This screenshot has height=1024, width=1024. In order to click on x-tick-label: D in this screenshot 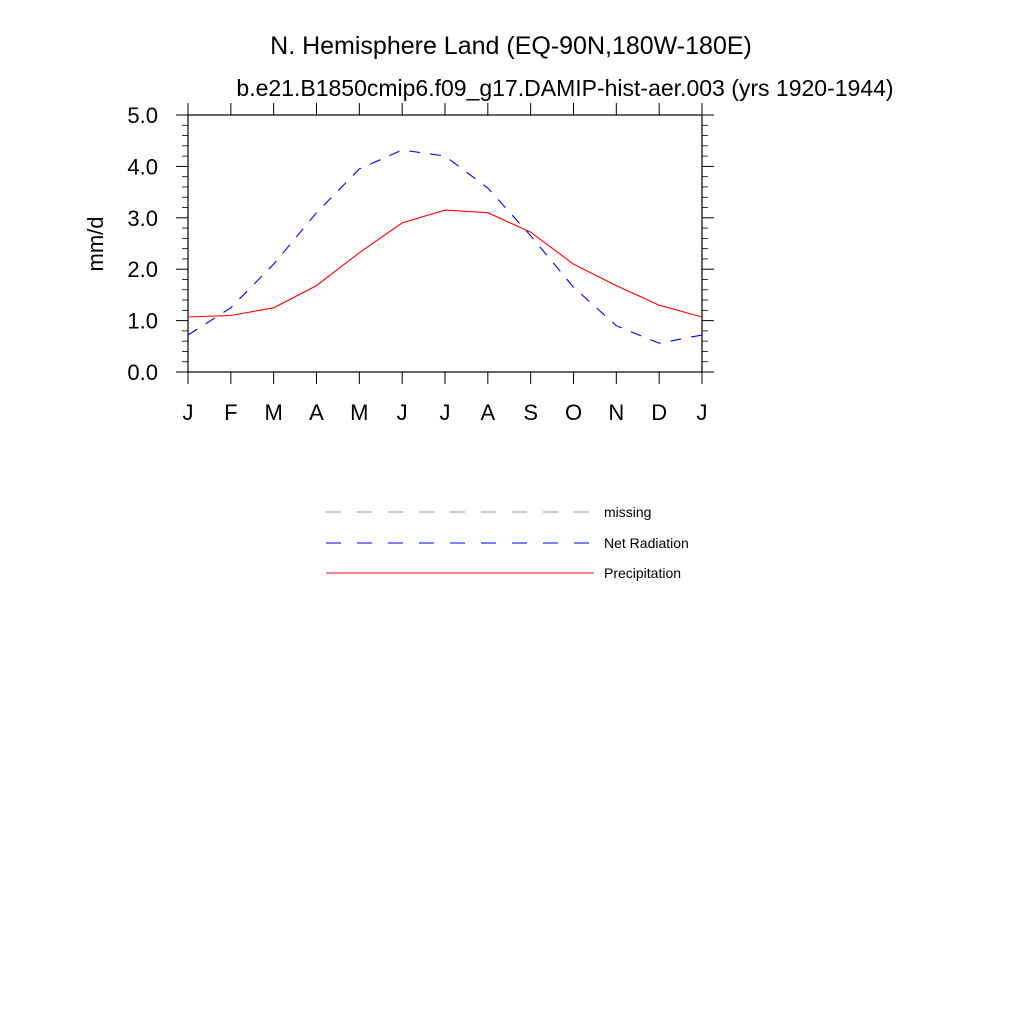, I will do `click(659, 412)`.